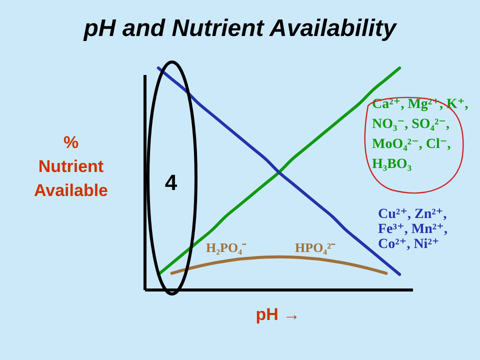  I want to click on y-axis-title: % Nutrient Available, so click(71, 166).